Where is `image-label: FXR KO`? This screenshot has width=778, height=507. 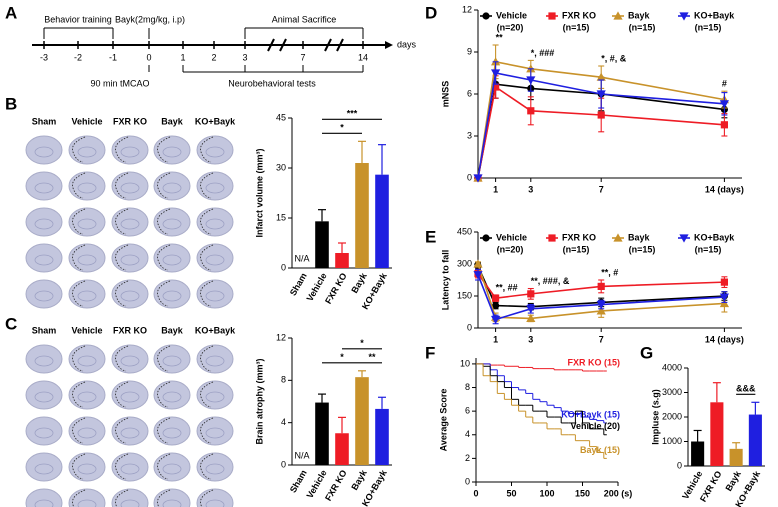
image-label: FXR KO is located at coordinates (130, 330).